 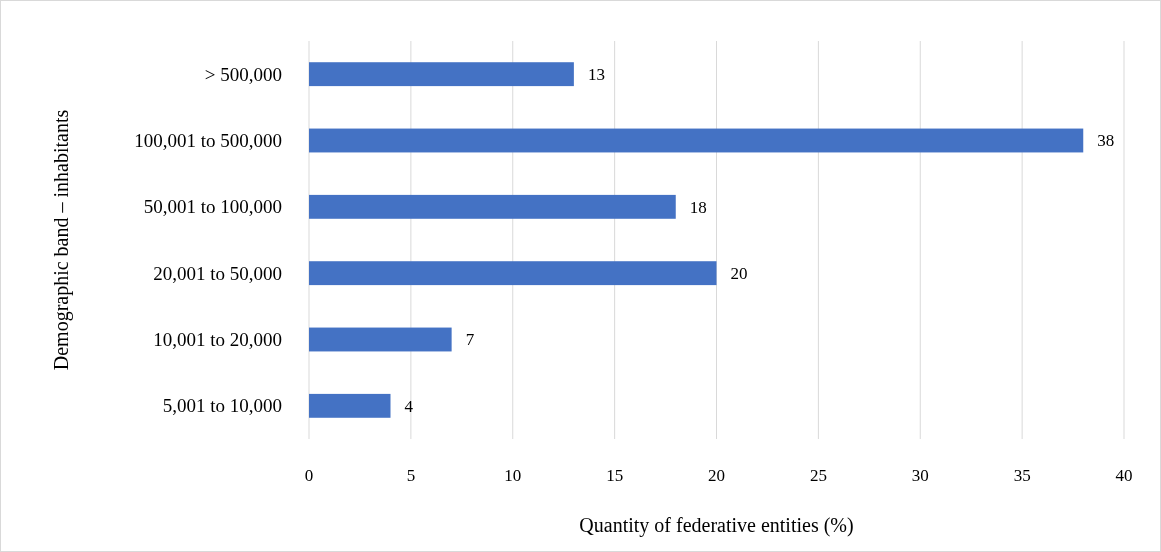 I want to click on y-tick-label: > 500,000, so click(x=243, y=74).